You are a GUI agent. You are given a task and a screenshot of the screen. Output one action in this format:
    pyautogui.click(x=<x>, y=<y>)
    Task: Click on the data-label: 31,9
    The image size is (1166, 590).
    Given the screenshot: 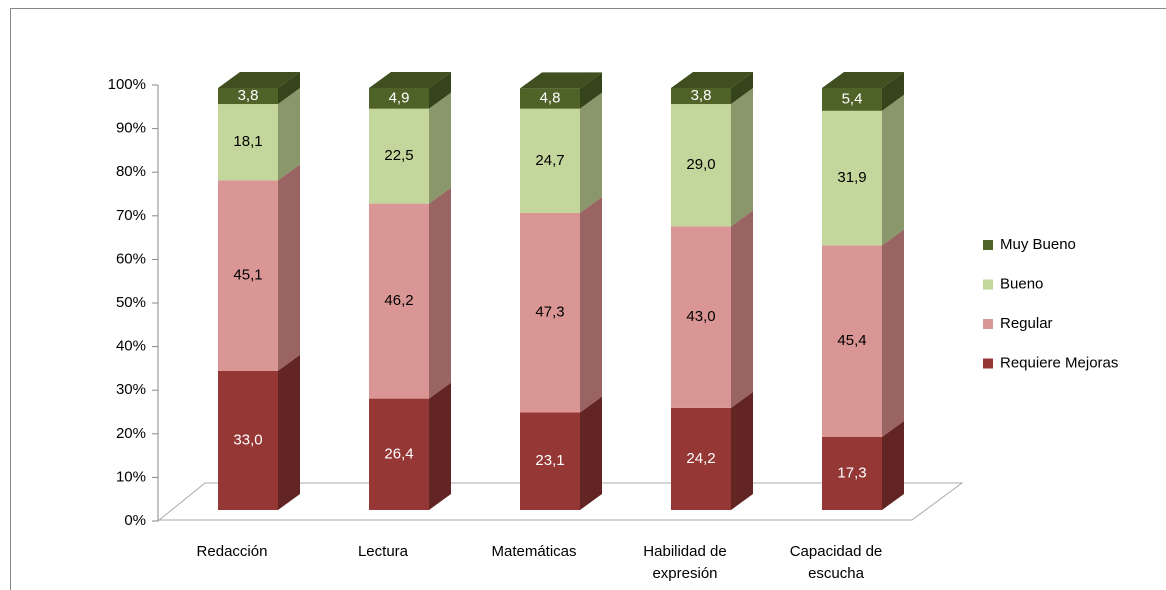 What is the action you would take?
    pyautogui.click(x=851, y=177)
    